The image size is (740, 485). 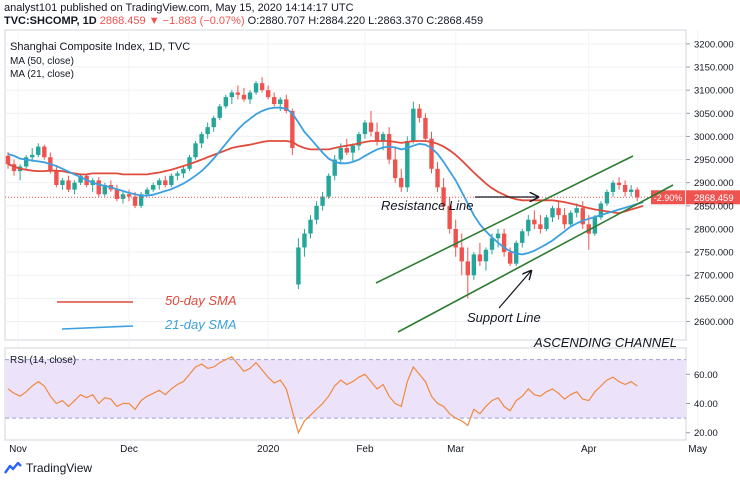 What do you see at coordinates (714, 229) in the screenshot?
I see `y-tick-label: 2800.000` at bounding box center [714, 229].